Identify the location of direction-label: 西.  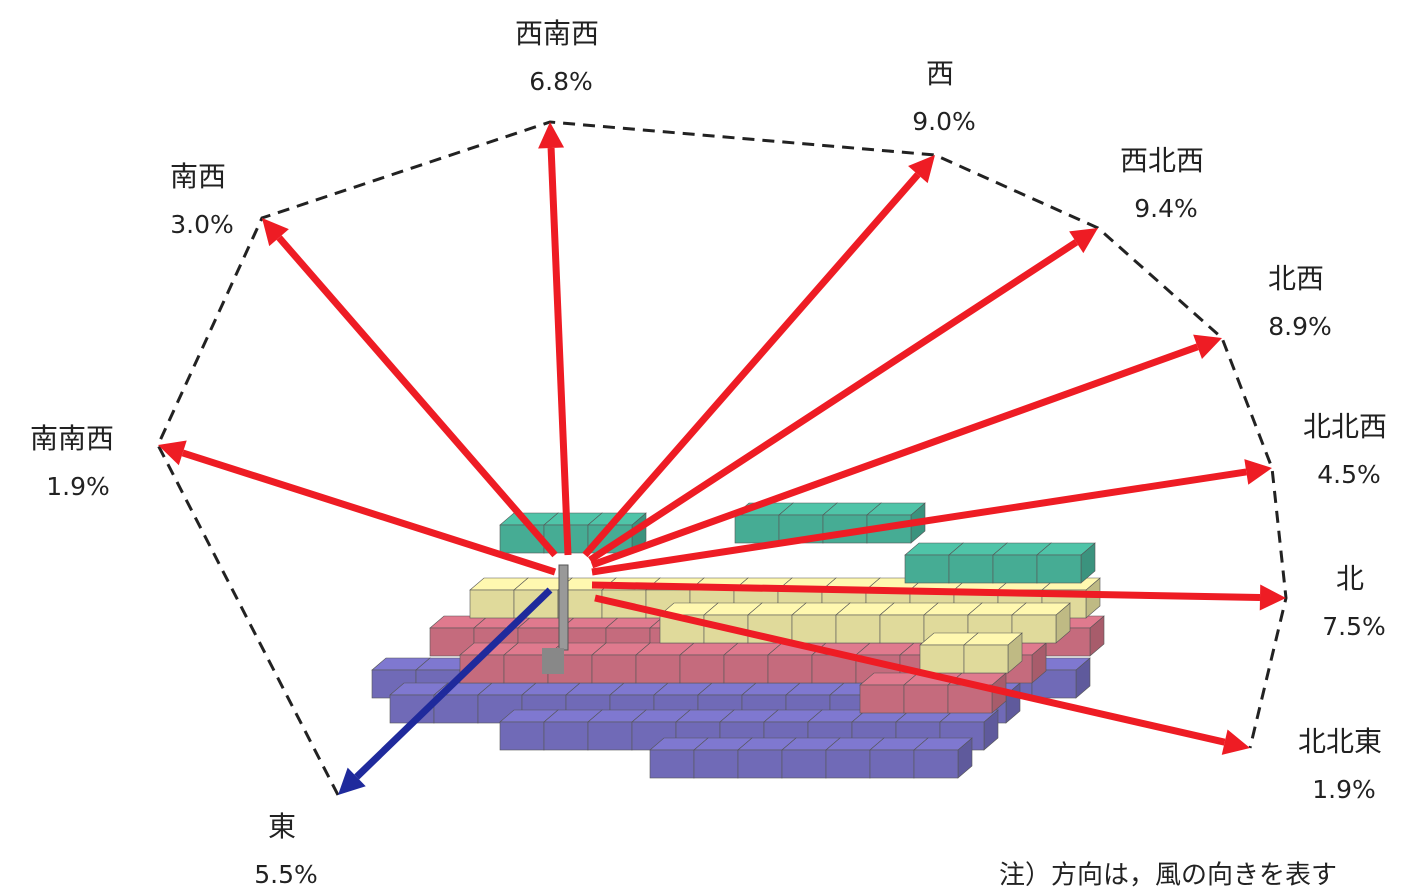
(940, 73).